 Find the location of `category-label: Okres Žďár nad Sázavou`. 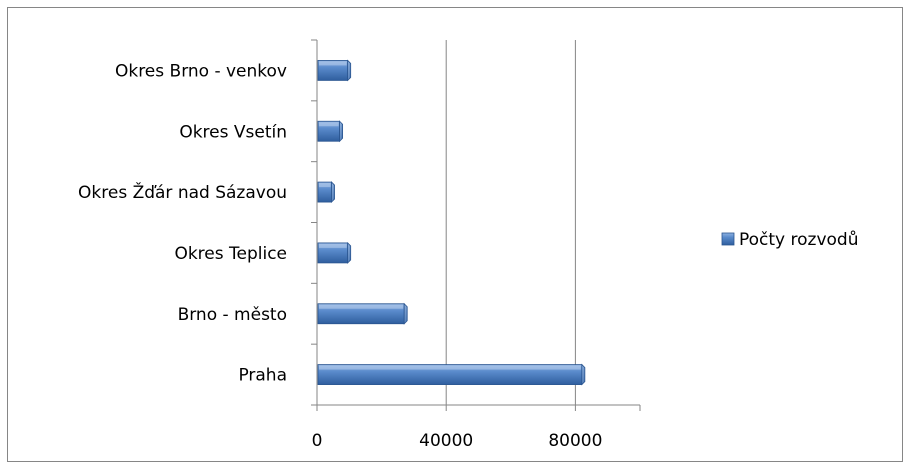

category-label: Okres Žďár nad Sázavou is located at coordinates (182, 192).